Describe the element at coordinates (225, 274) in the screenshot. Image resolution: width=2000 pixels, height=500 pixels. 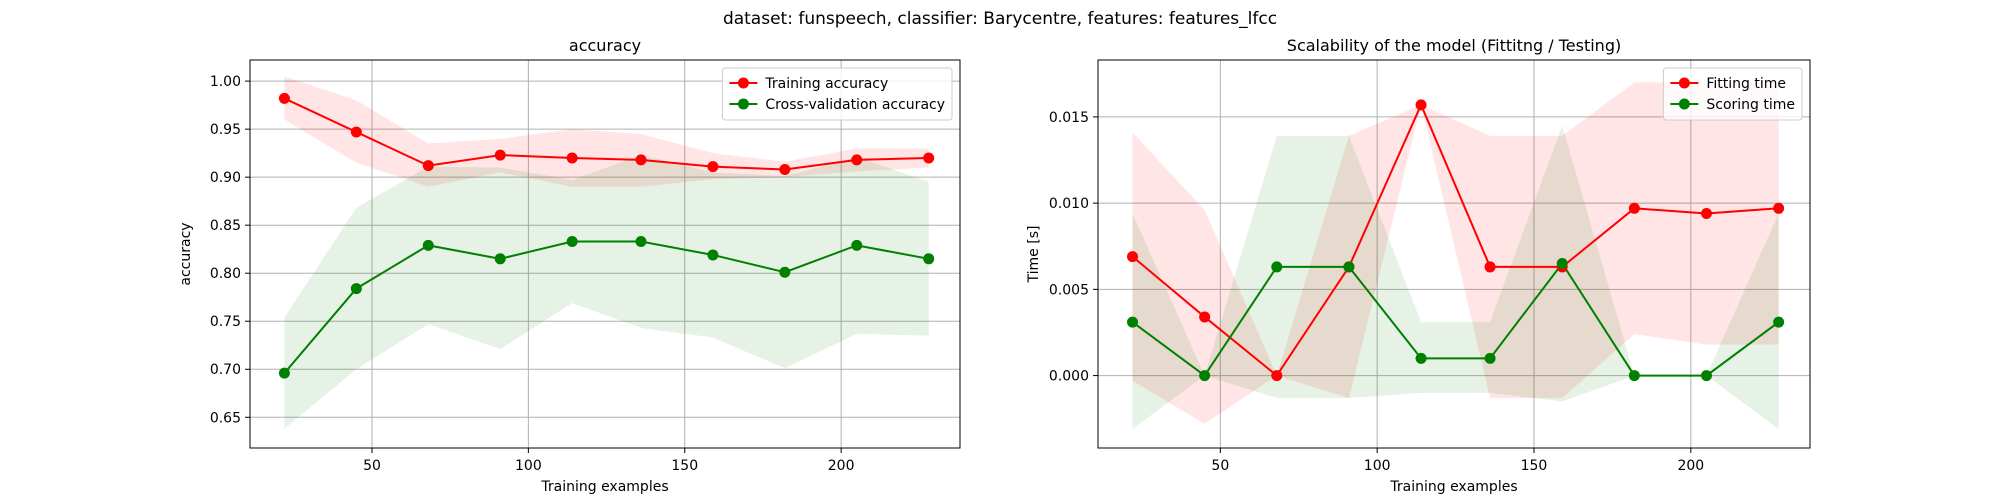
I see `y-tick-label: 0.80` at that location.